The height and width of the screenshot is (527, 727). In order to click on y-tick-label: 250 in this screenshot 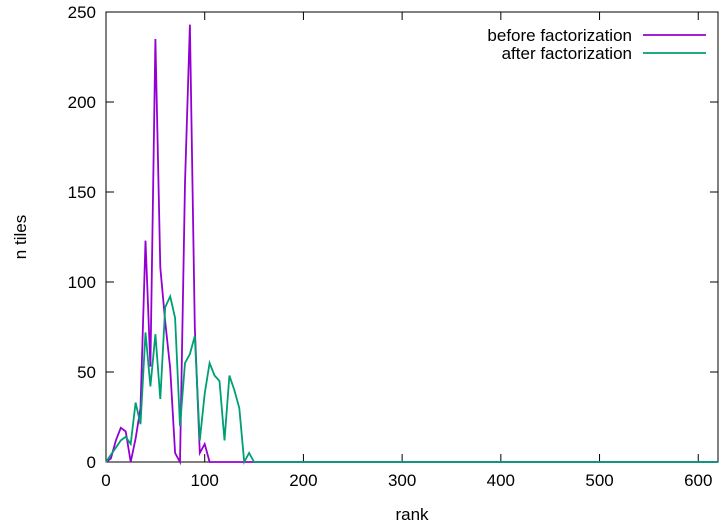, I will do `click(82, 12)`.